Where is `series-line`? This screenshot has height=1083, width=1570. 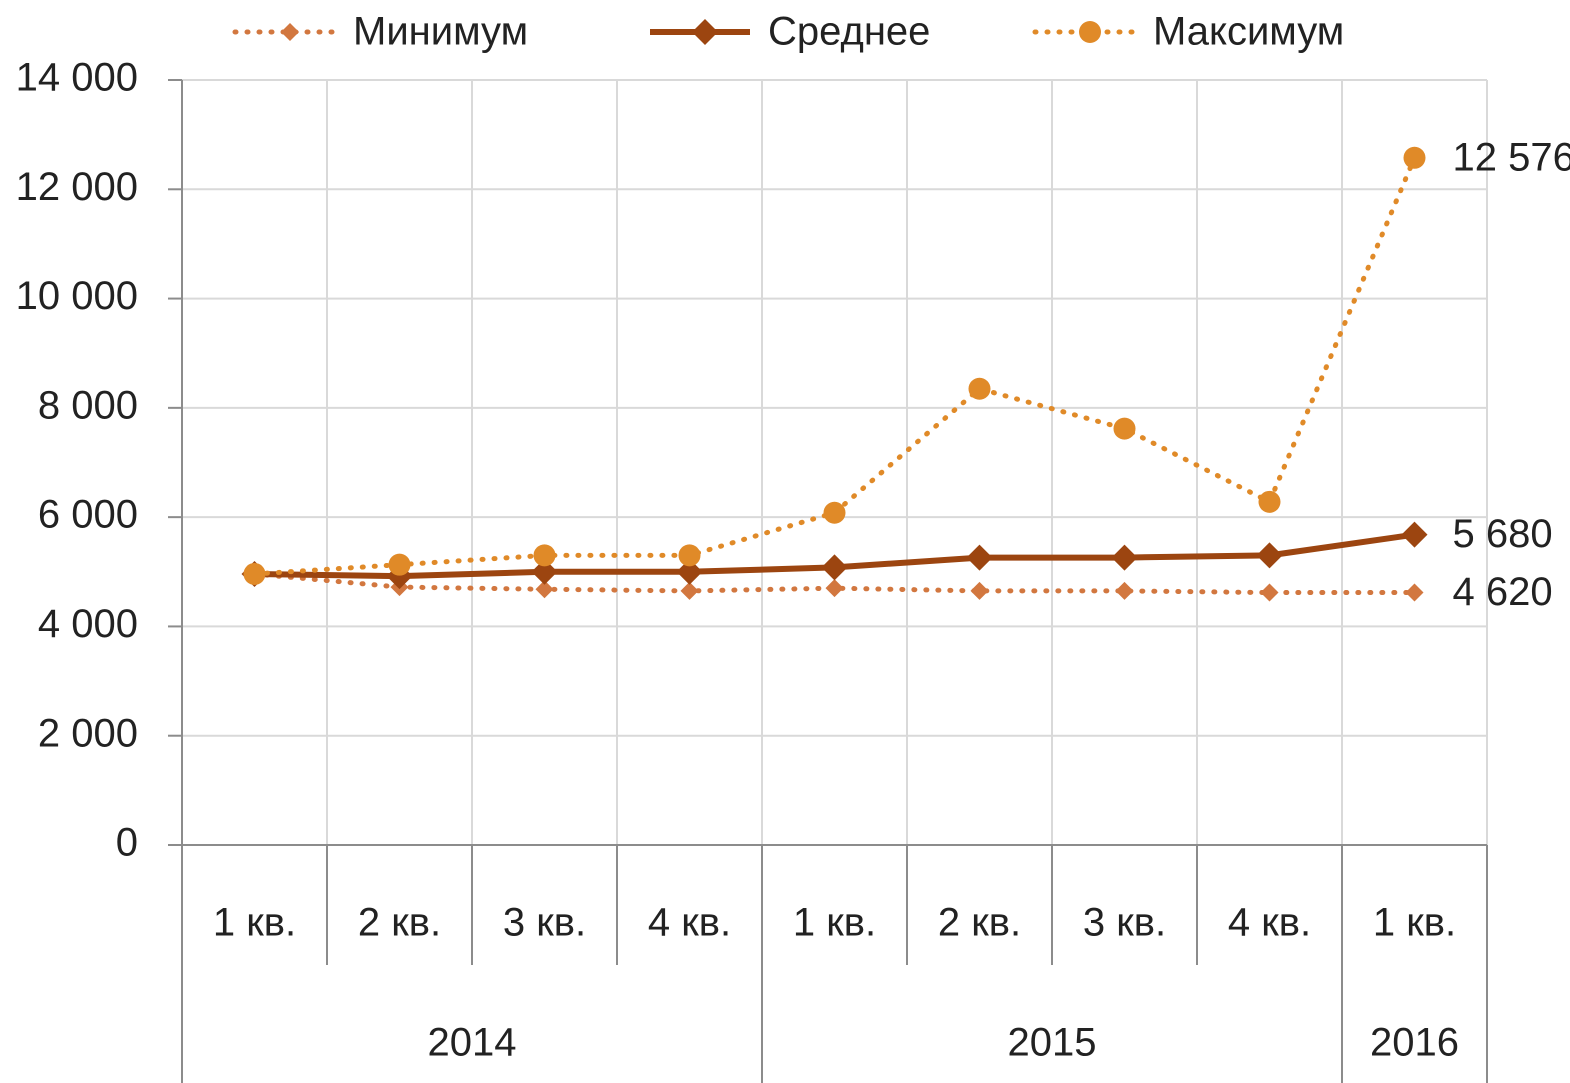
series-line is located at coordinates (834, 583).